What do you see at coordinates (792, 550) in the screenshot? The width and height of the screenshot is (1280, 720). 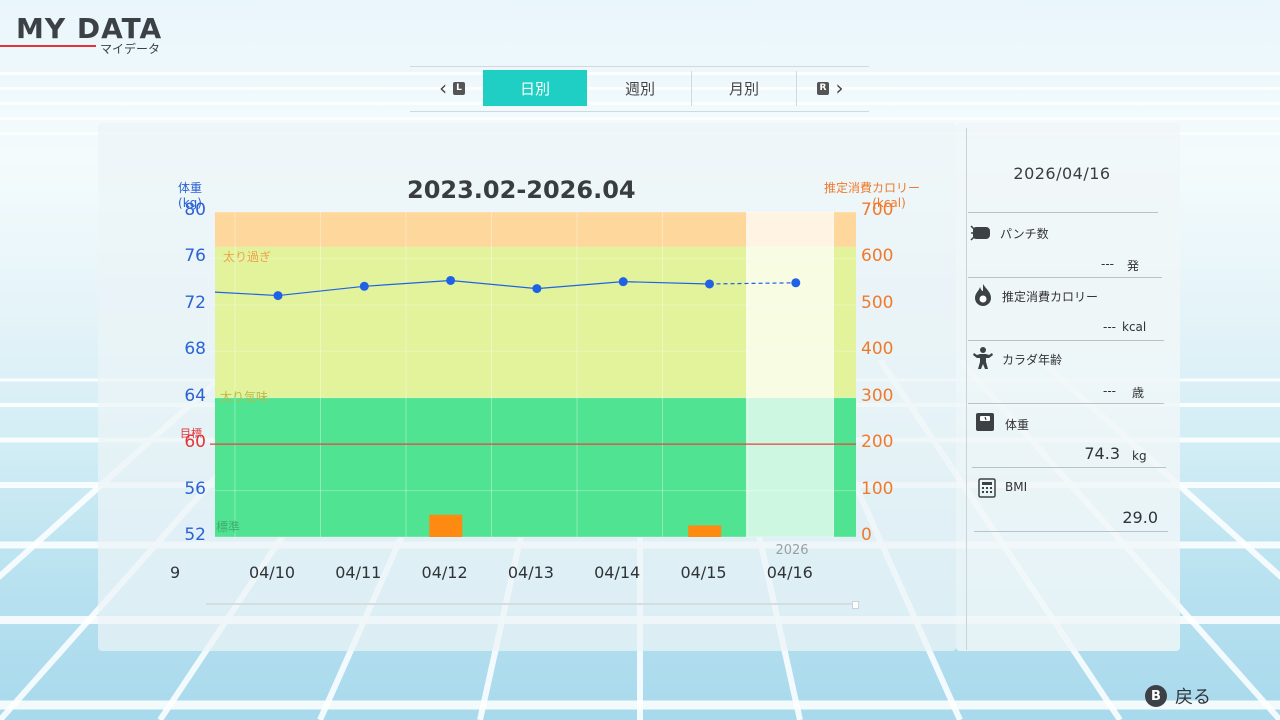 I see `year-label: 2026` at bounding box center [792, 550].